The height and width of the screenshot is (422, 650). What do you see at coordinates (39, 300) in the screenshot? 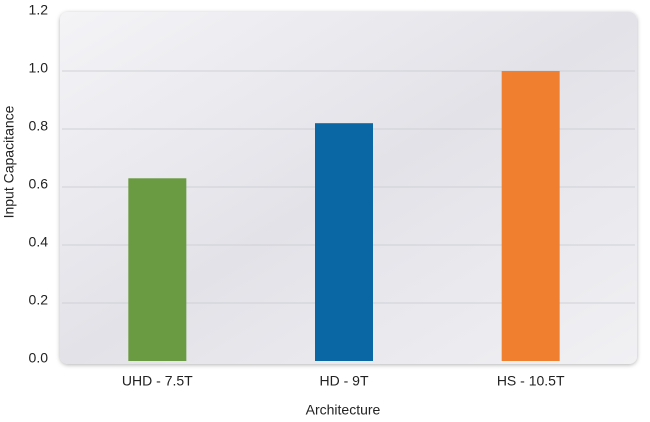
I see `y-tick-label: 0.2` at bounding box center [39, 300].